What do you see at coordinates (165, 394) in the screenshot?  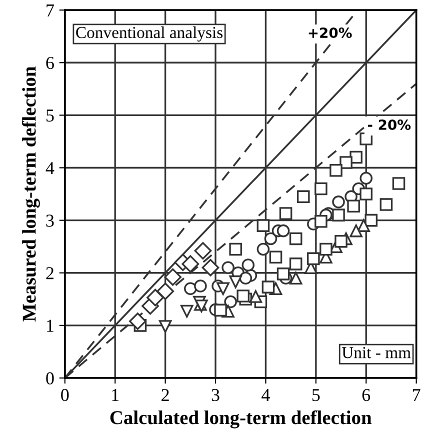 I see `x-tick-label: 2` at bounding box center [165, 394].